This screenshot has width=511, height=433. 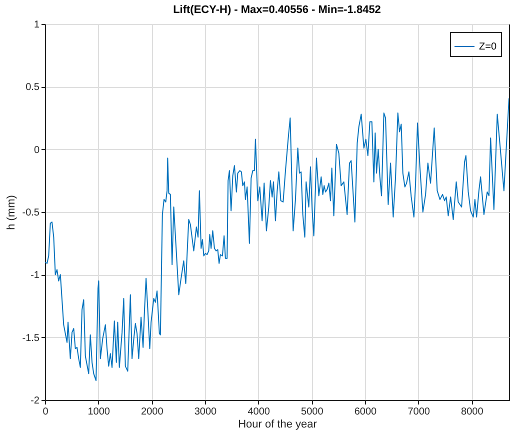 What do you see at coordinates (33, 88) in the screenshot?
I see `y-tick-label: 0.5` at bounding box center [33, 88].